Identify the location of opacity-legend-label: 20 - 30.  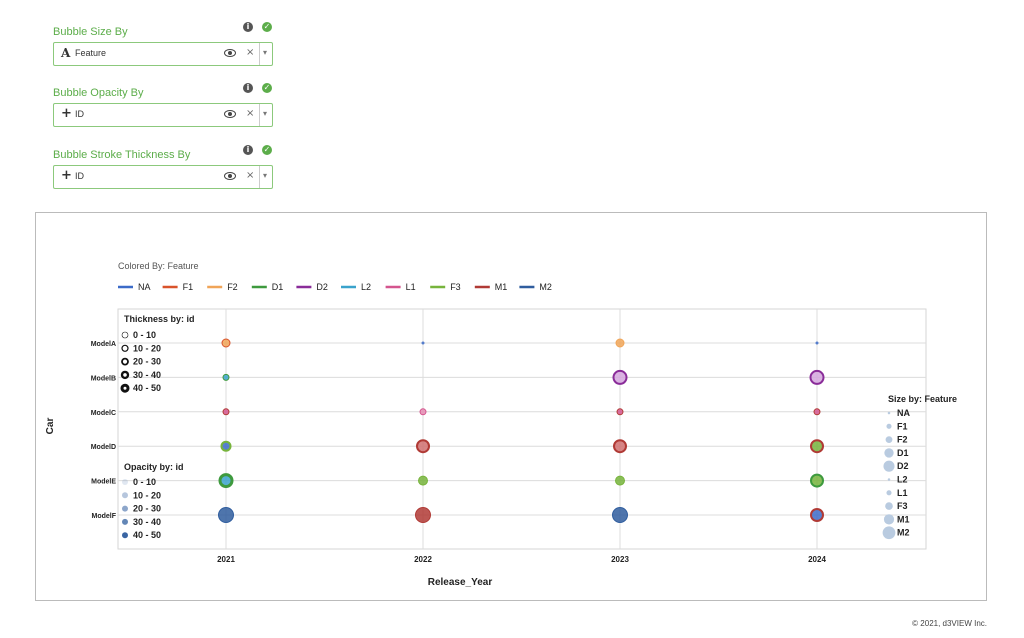
(147, 509).